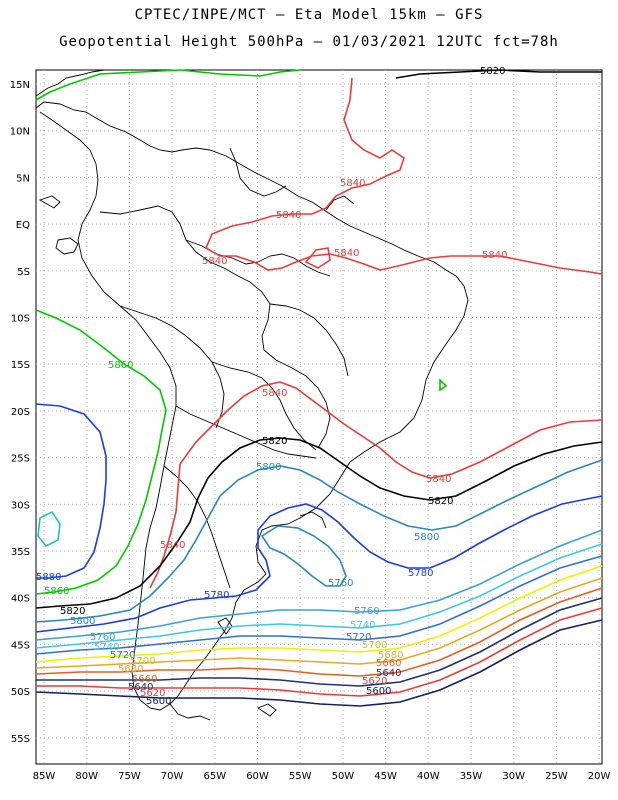 The height and width of the screenshot is (800, 618). What do you see at coordinates (20, 132) in the screenshot?
I see `lat-tick-label: 10N` at bounding box center [20, 132].